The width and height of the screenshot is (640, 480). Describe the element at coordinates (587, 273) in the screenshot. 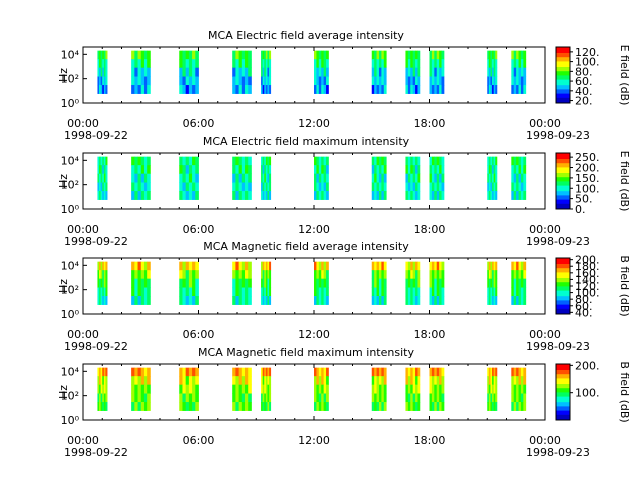

I see `colorbar-tick-label: 160.` at that location.